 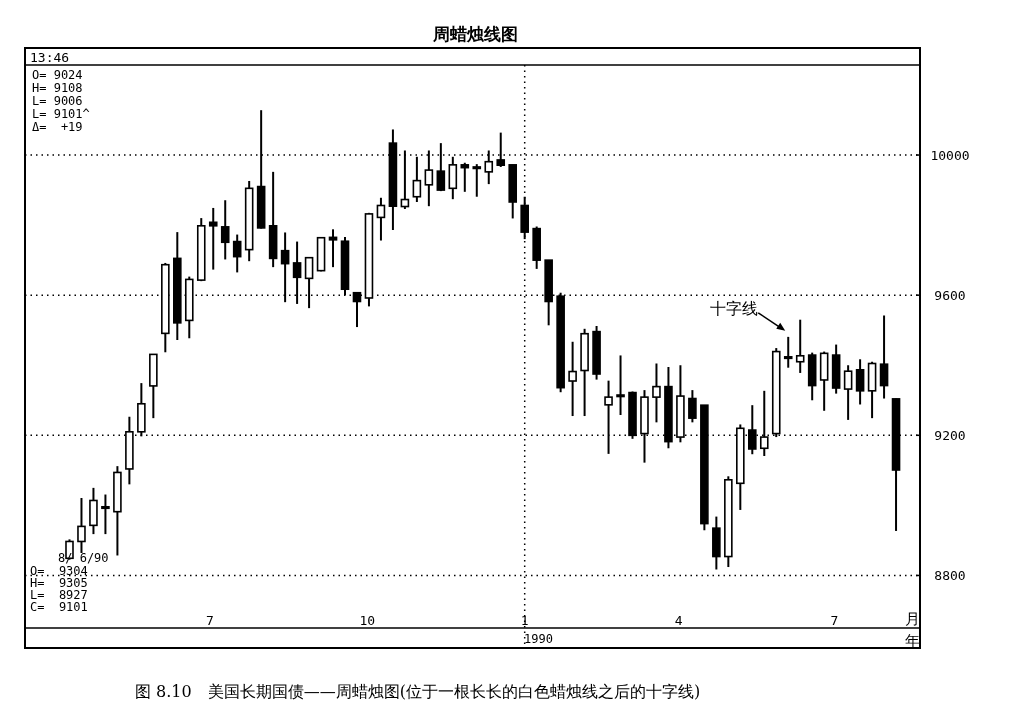 I want to click on x-tick-label: 4, so click(x=678, y=620).